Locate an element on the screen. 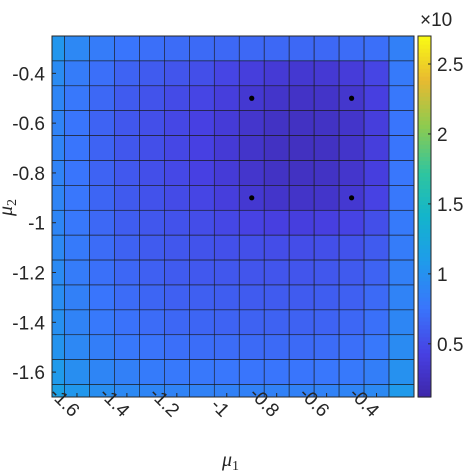 The width and height of the screenshot is (474, 474). y-tick-label: -1.4 is located at coordinates (28, 323).